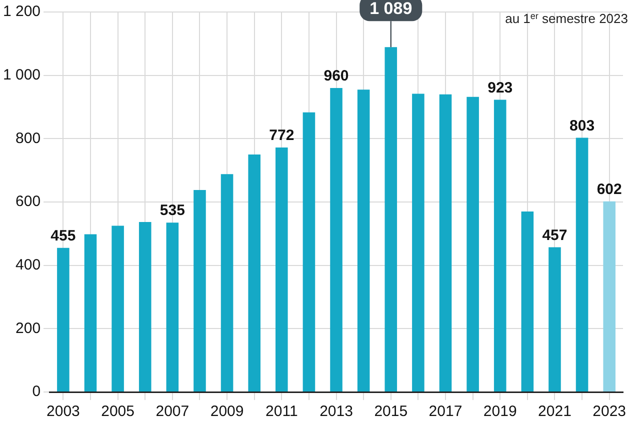  Describe the element at coordinates (21, 11) in the screenshot. I see `y-tick-label: 1 200` at that location.